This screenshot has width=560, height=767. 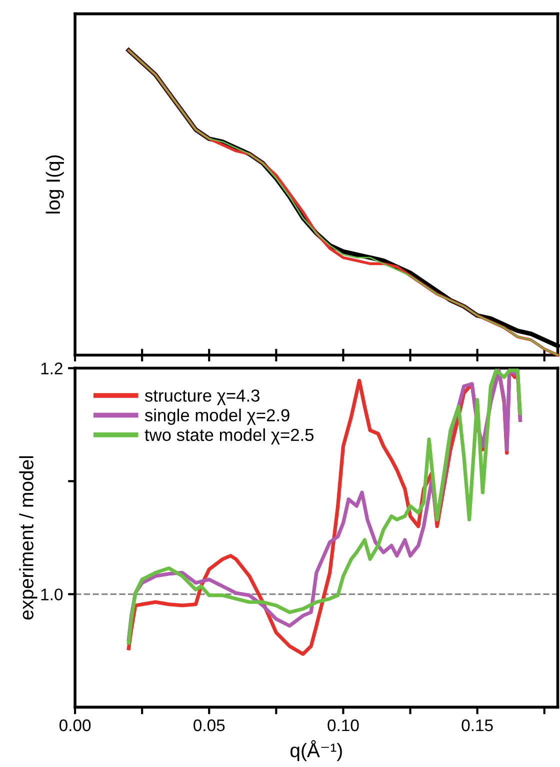 I want to click on x-tick-label: 0.15, so click(x=477, y=725).